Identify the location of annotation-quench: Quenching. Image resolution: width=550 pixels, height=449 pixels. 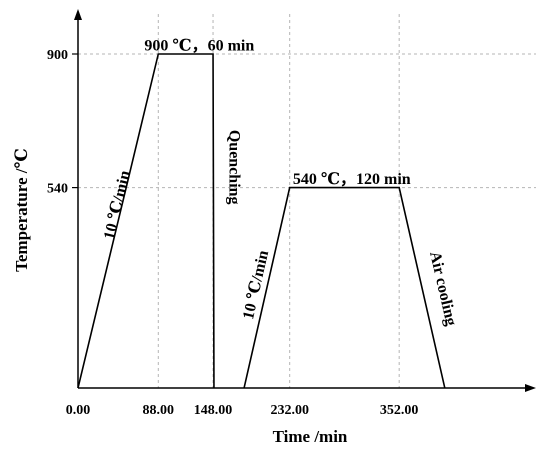
(233, 167).